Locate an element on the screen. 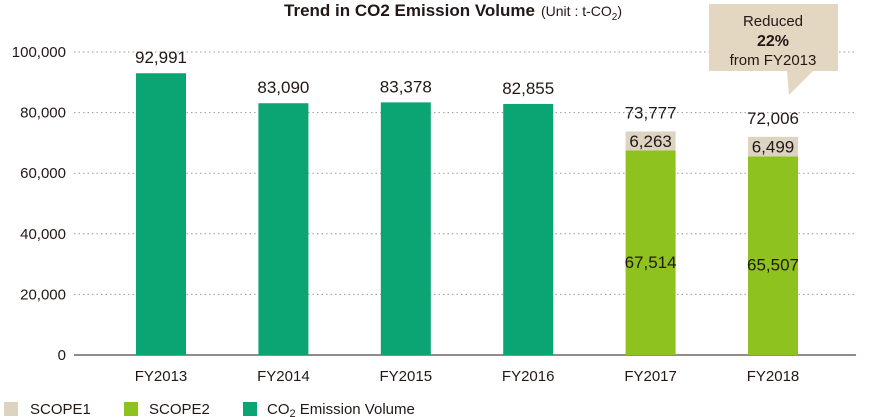 This screenshot has height=417, width=880. x-tick-label: FY2014 is located at coordinates (283, 376).